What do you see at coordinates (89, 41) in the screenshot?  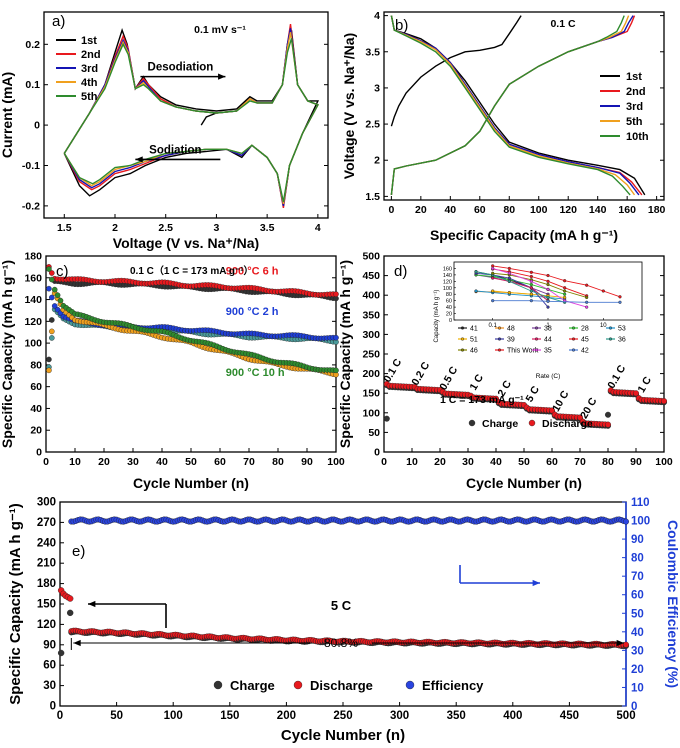 I see `legend-label-1st: 1st` at bounding box center [89, 41].